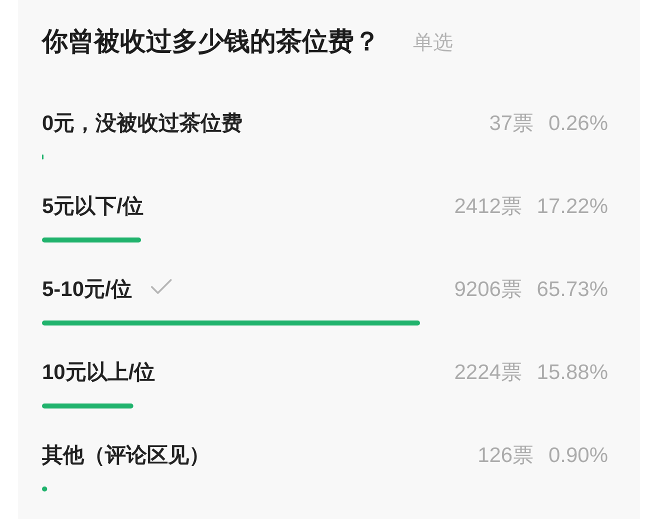  Describe the element at coordinates (125, 455) in the screenshot. I see `y-tick-label: 其他（评论区见）` at that location.